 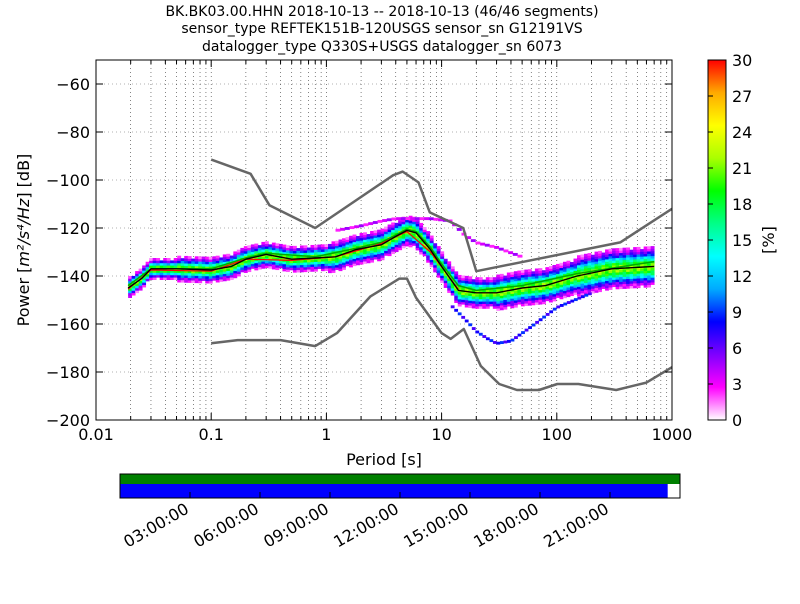 I want to click on y-tick-label: −160, so click(x=68, y=324).